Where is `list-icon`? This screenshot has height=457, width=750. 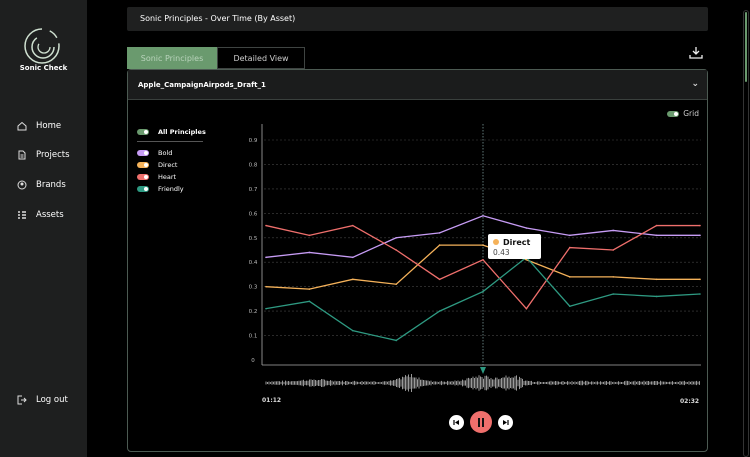 list-icon is located at coordinates (22, 215).